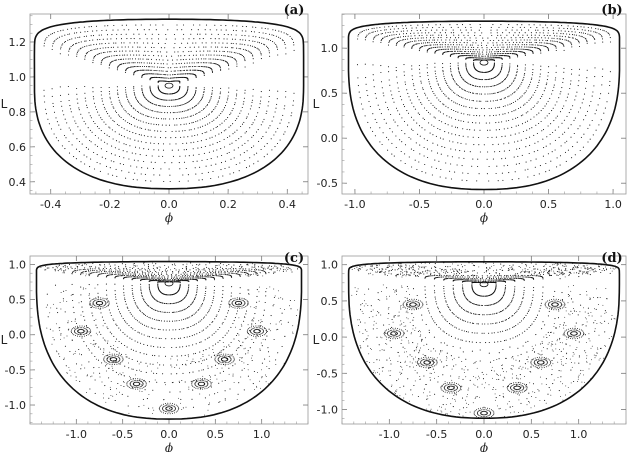  What do you see at coordinates (549, 204) in the screenshot?
I see `x-tick-label: 0.5` at bounding box center [549, 204].